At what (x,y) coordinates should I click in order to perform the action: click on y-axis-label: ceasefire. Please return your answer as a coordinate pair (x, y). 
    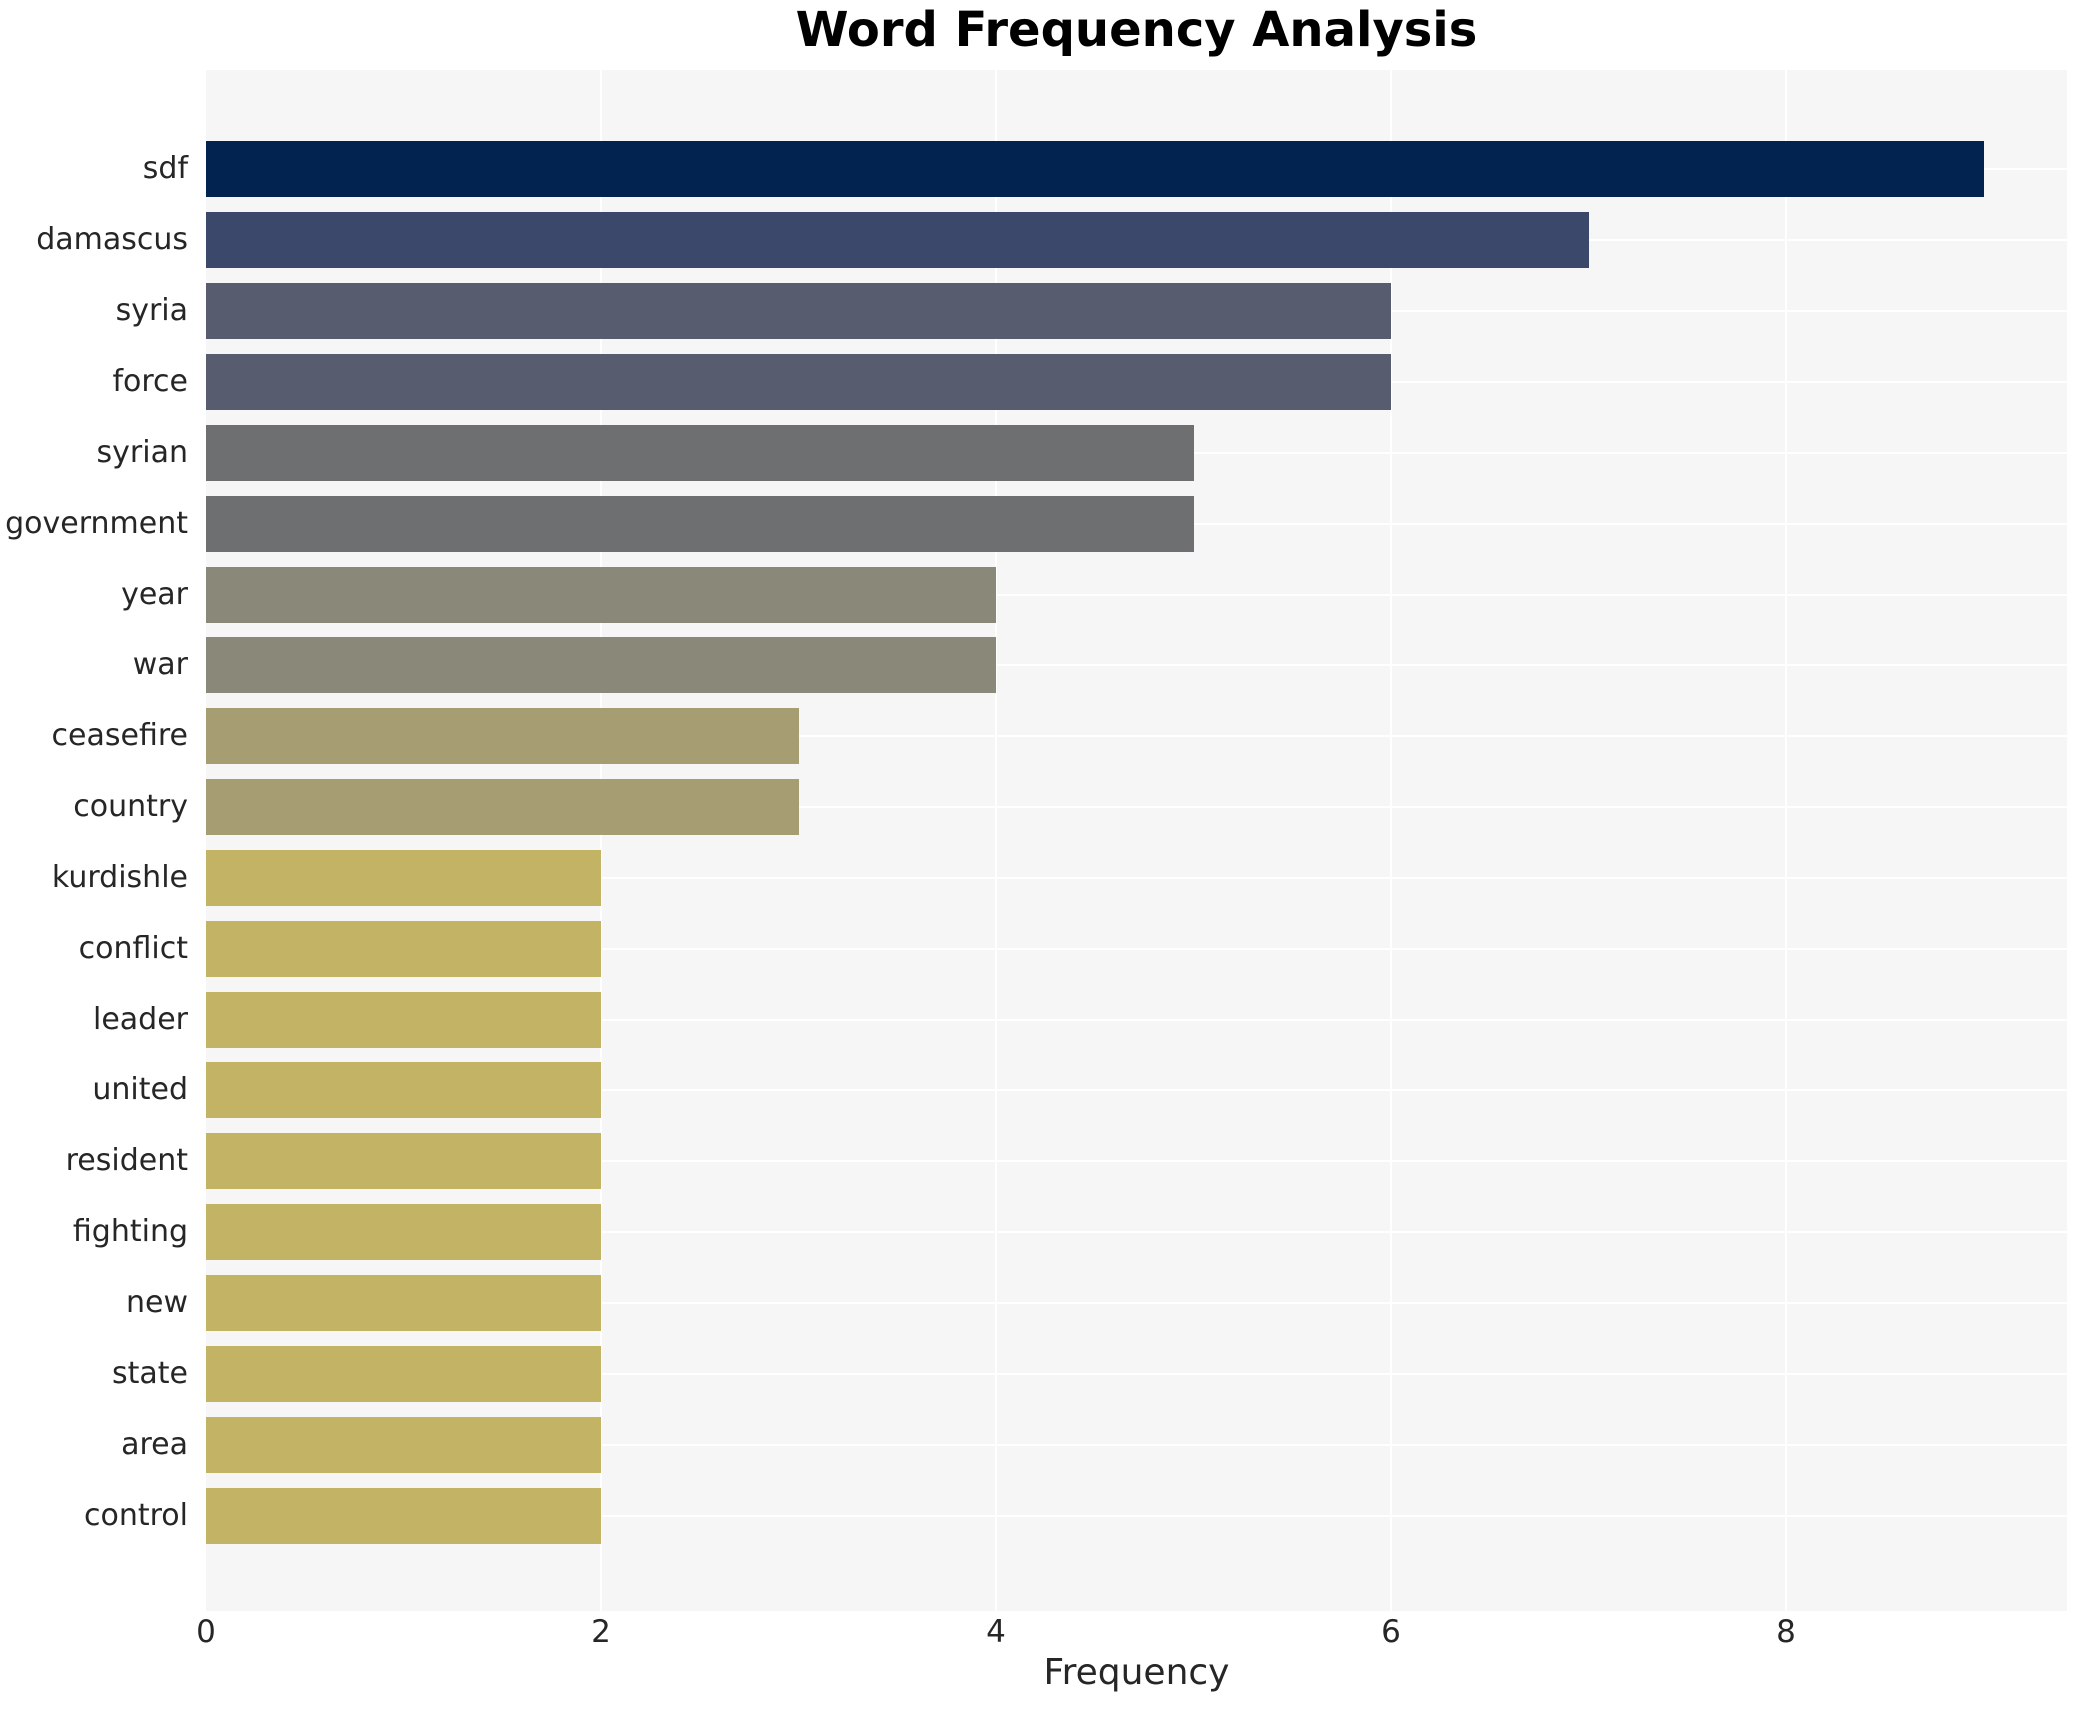
    Looking at the image, I should click on (119, 736).